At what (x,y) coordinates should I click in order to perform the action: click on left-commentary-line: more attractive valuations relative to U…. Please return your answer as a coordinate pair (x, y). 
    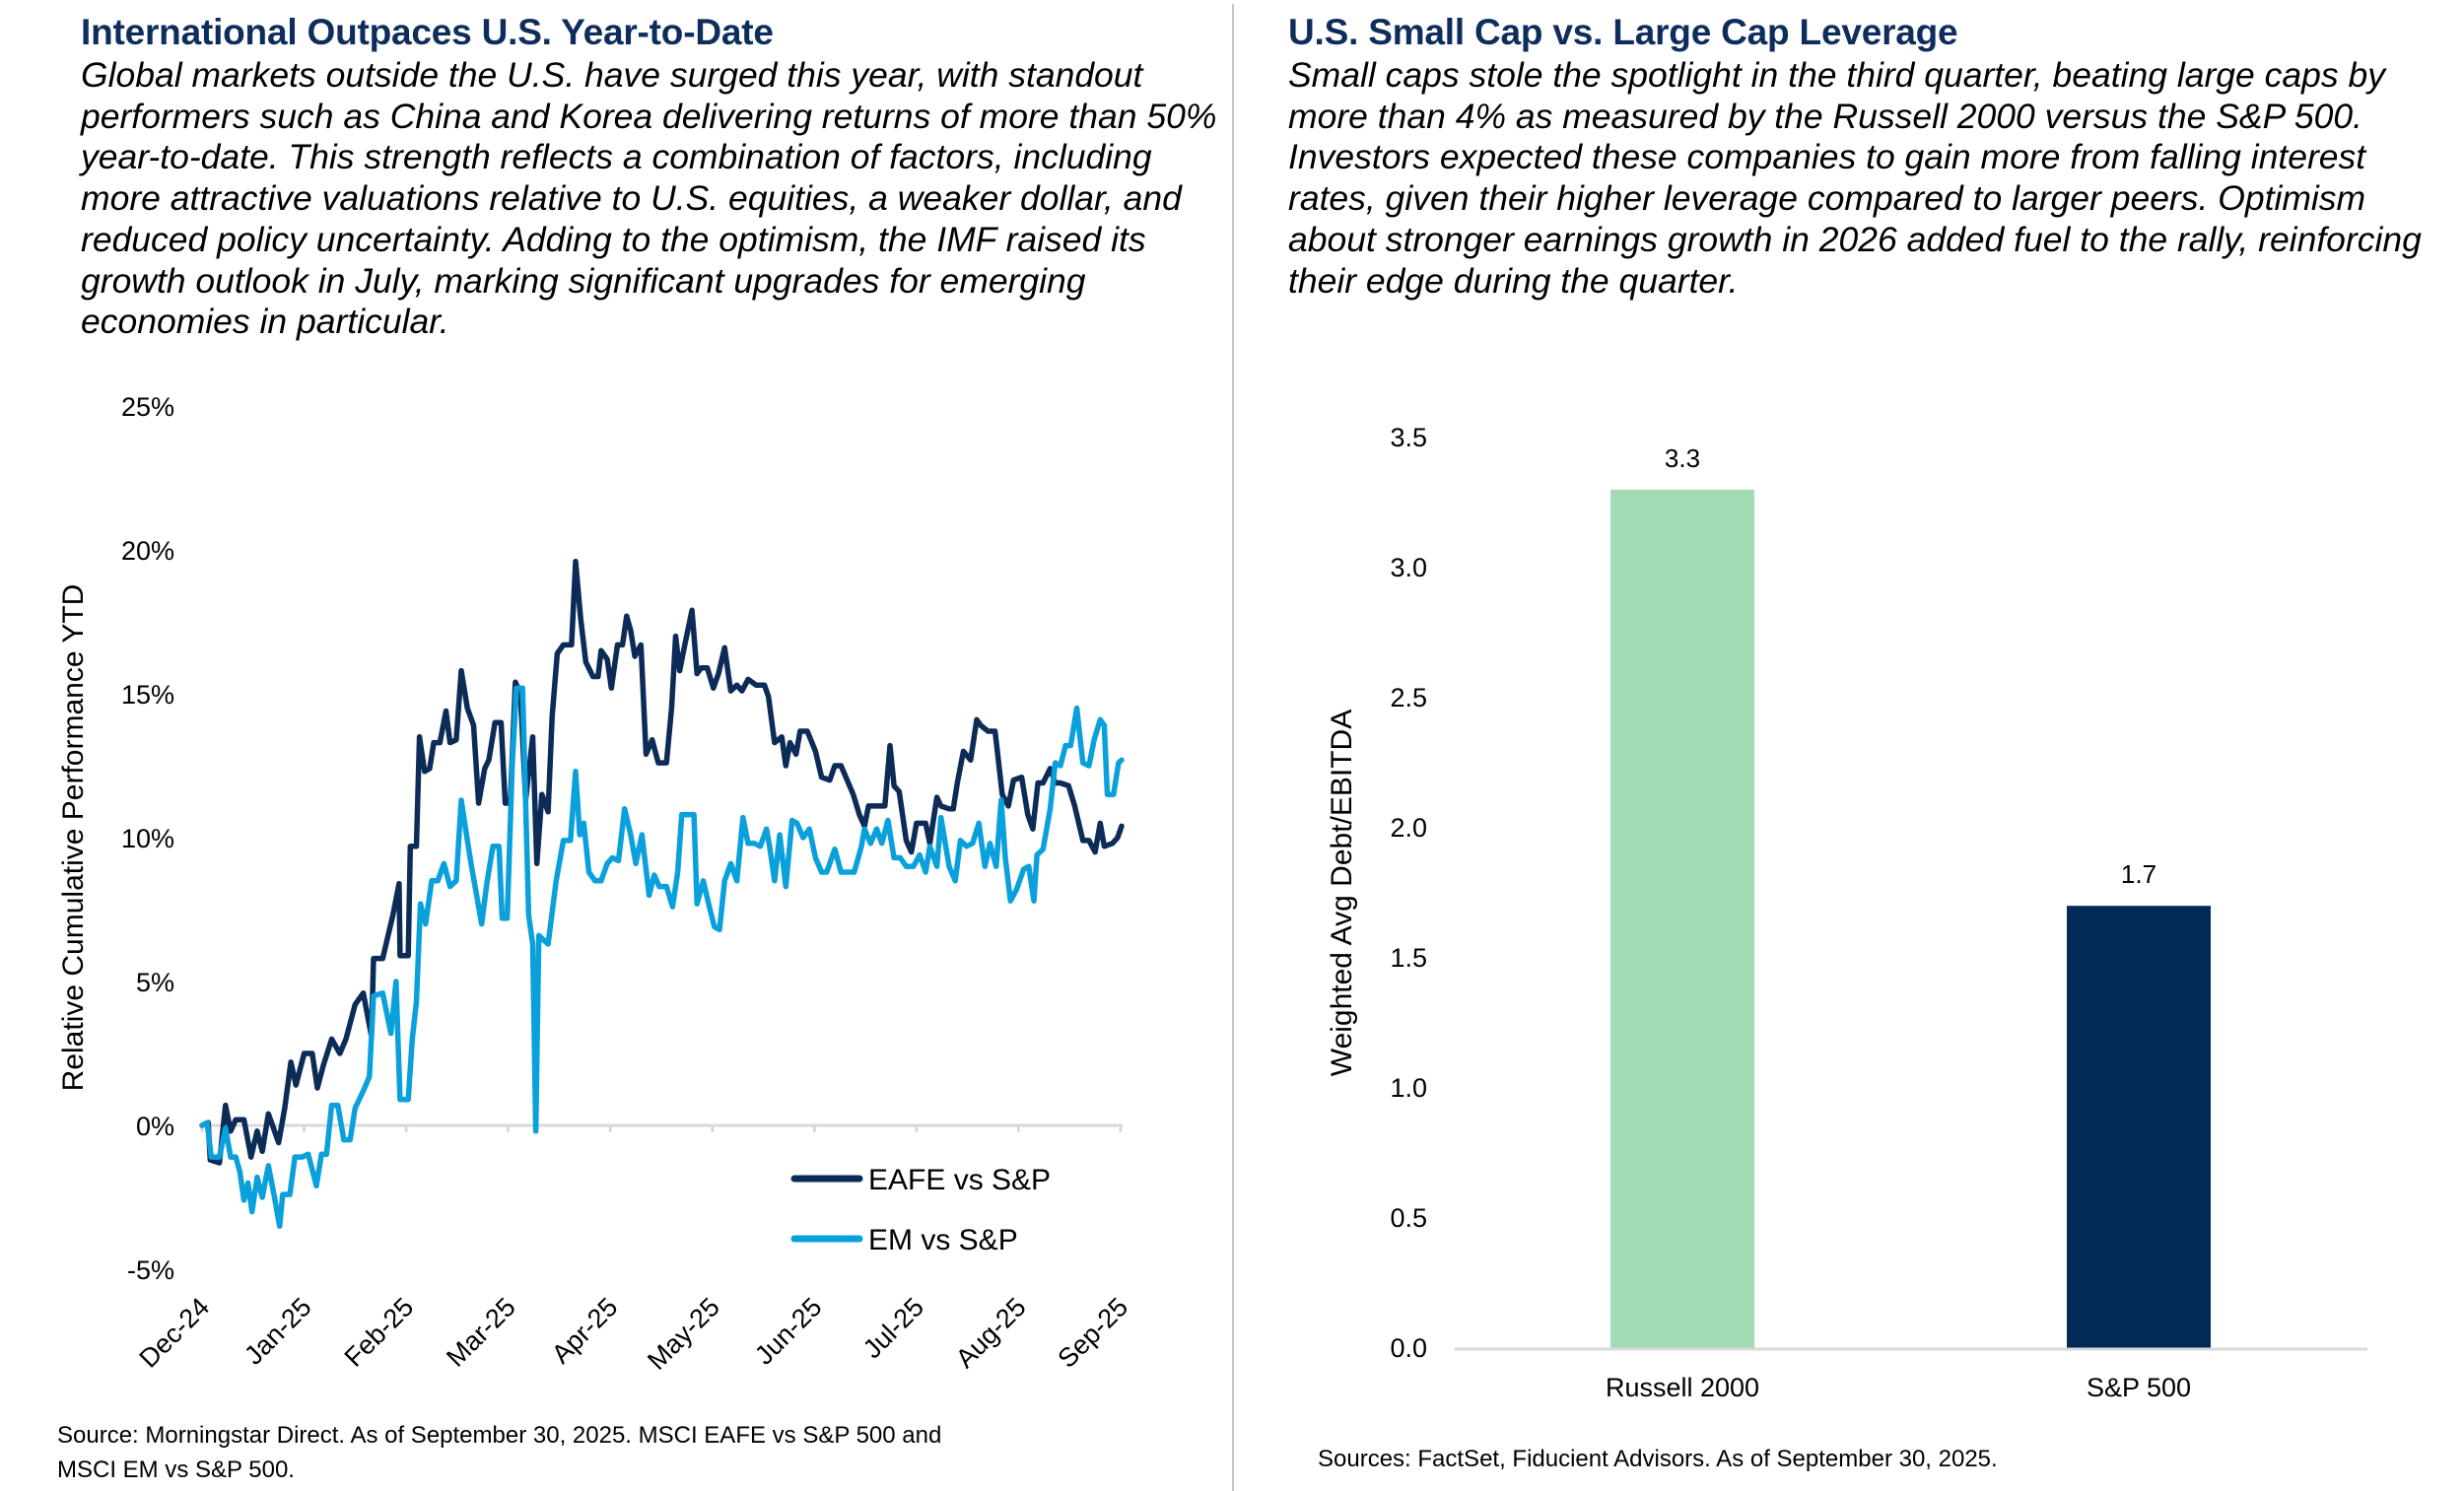
    Looking at the image, I should click on (631, 198).